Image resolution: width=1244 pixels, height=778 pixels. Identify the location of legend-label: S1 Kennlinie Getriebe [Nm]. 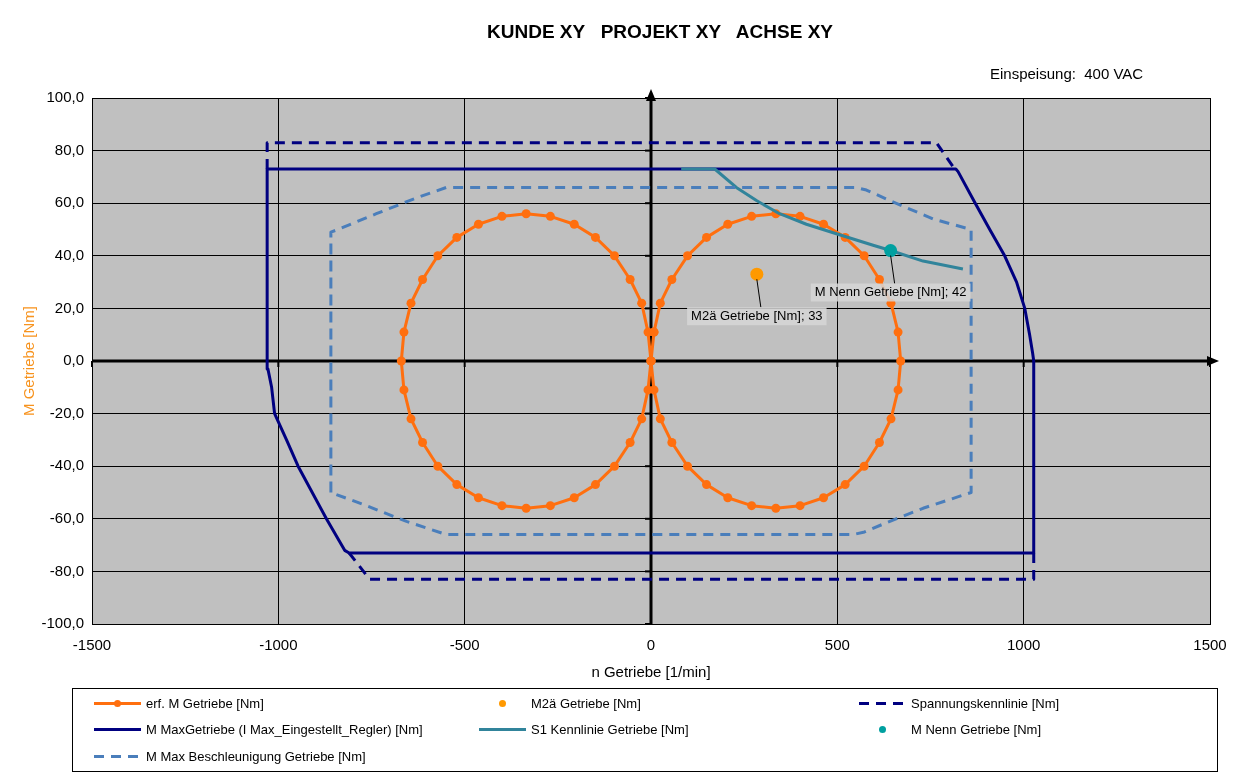
(610, 730).